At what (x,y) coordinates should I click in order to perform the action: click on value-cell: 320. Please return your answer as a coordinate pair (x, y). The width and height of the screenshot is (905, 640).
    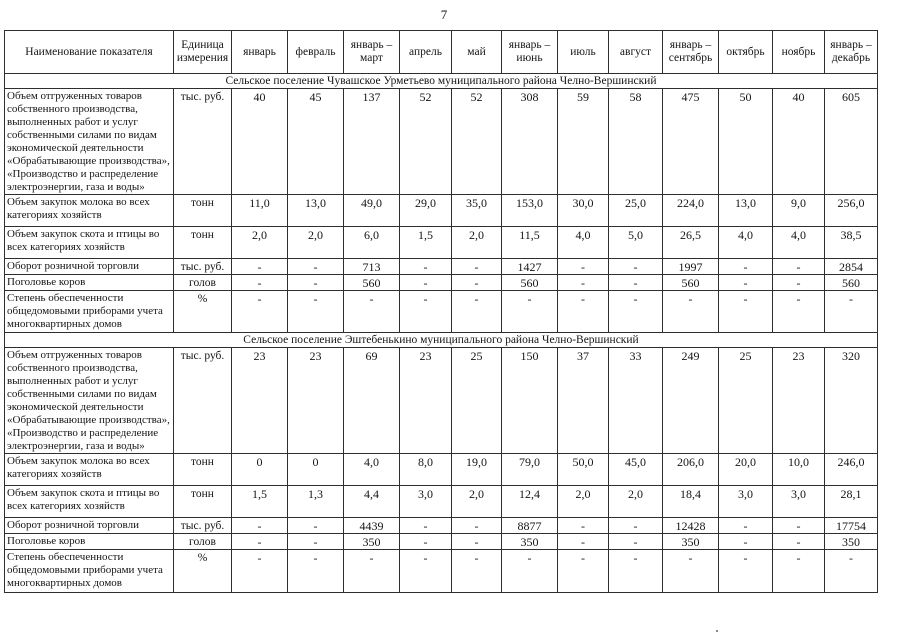
    Looking at the image, I should click on (851, 400).